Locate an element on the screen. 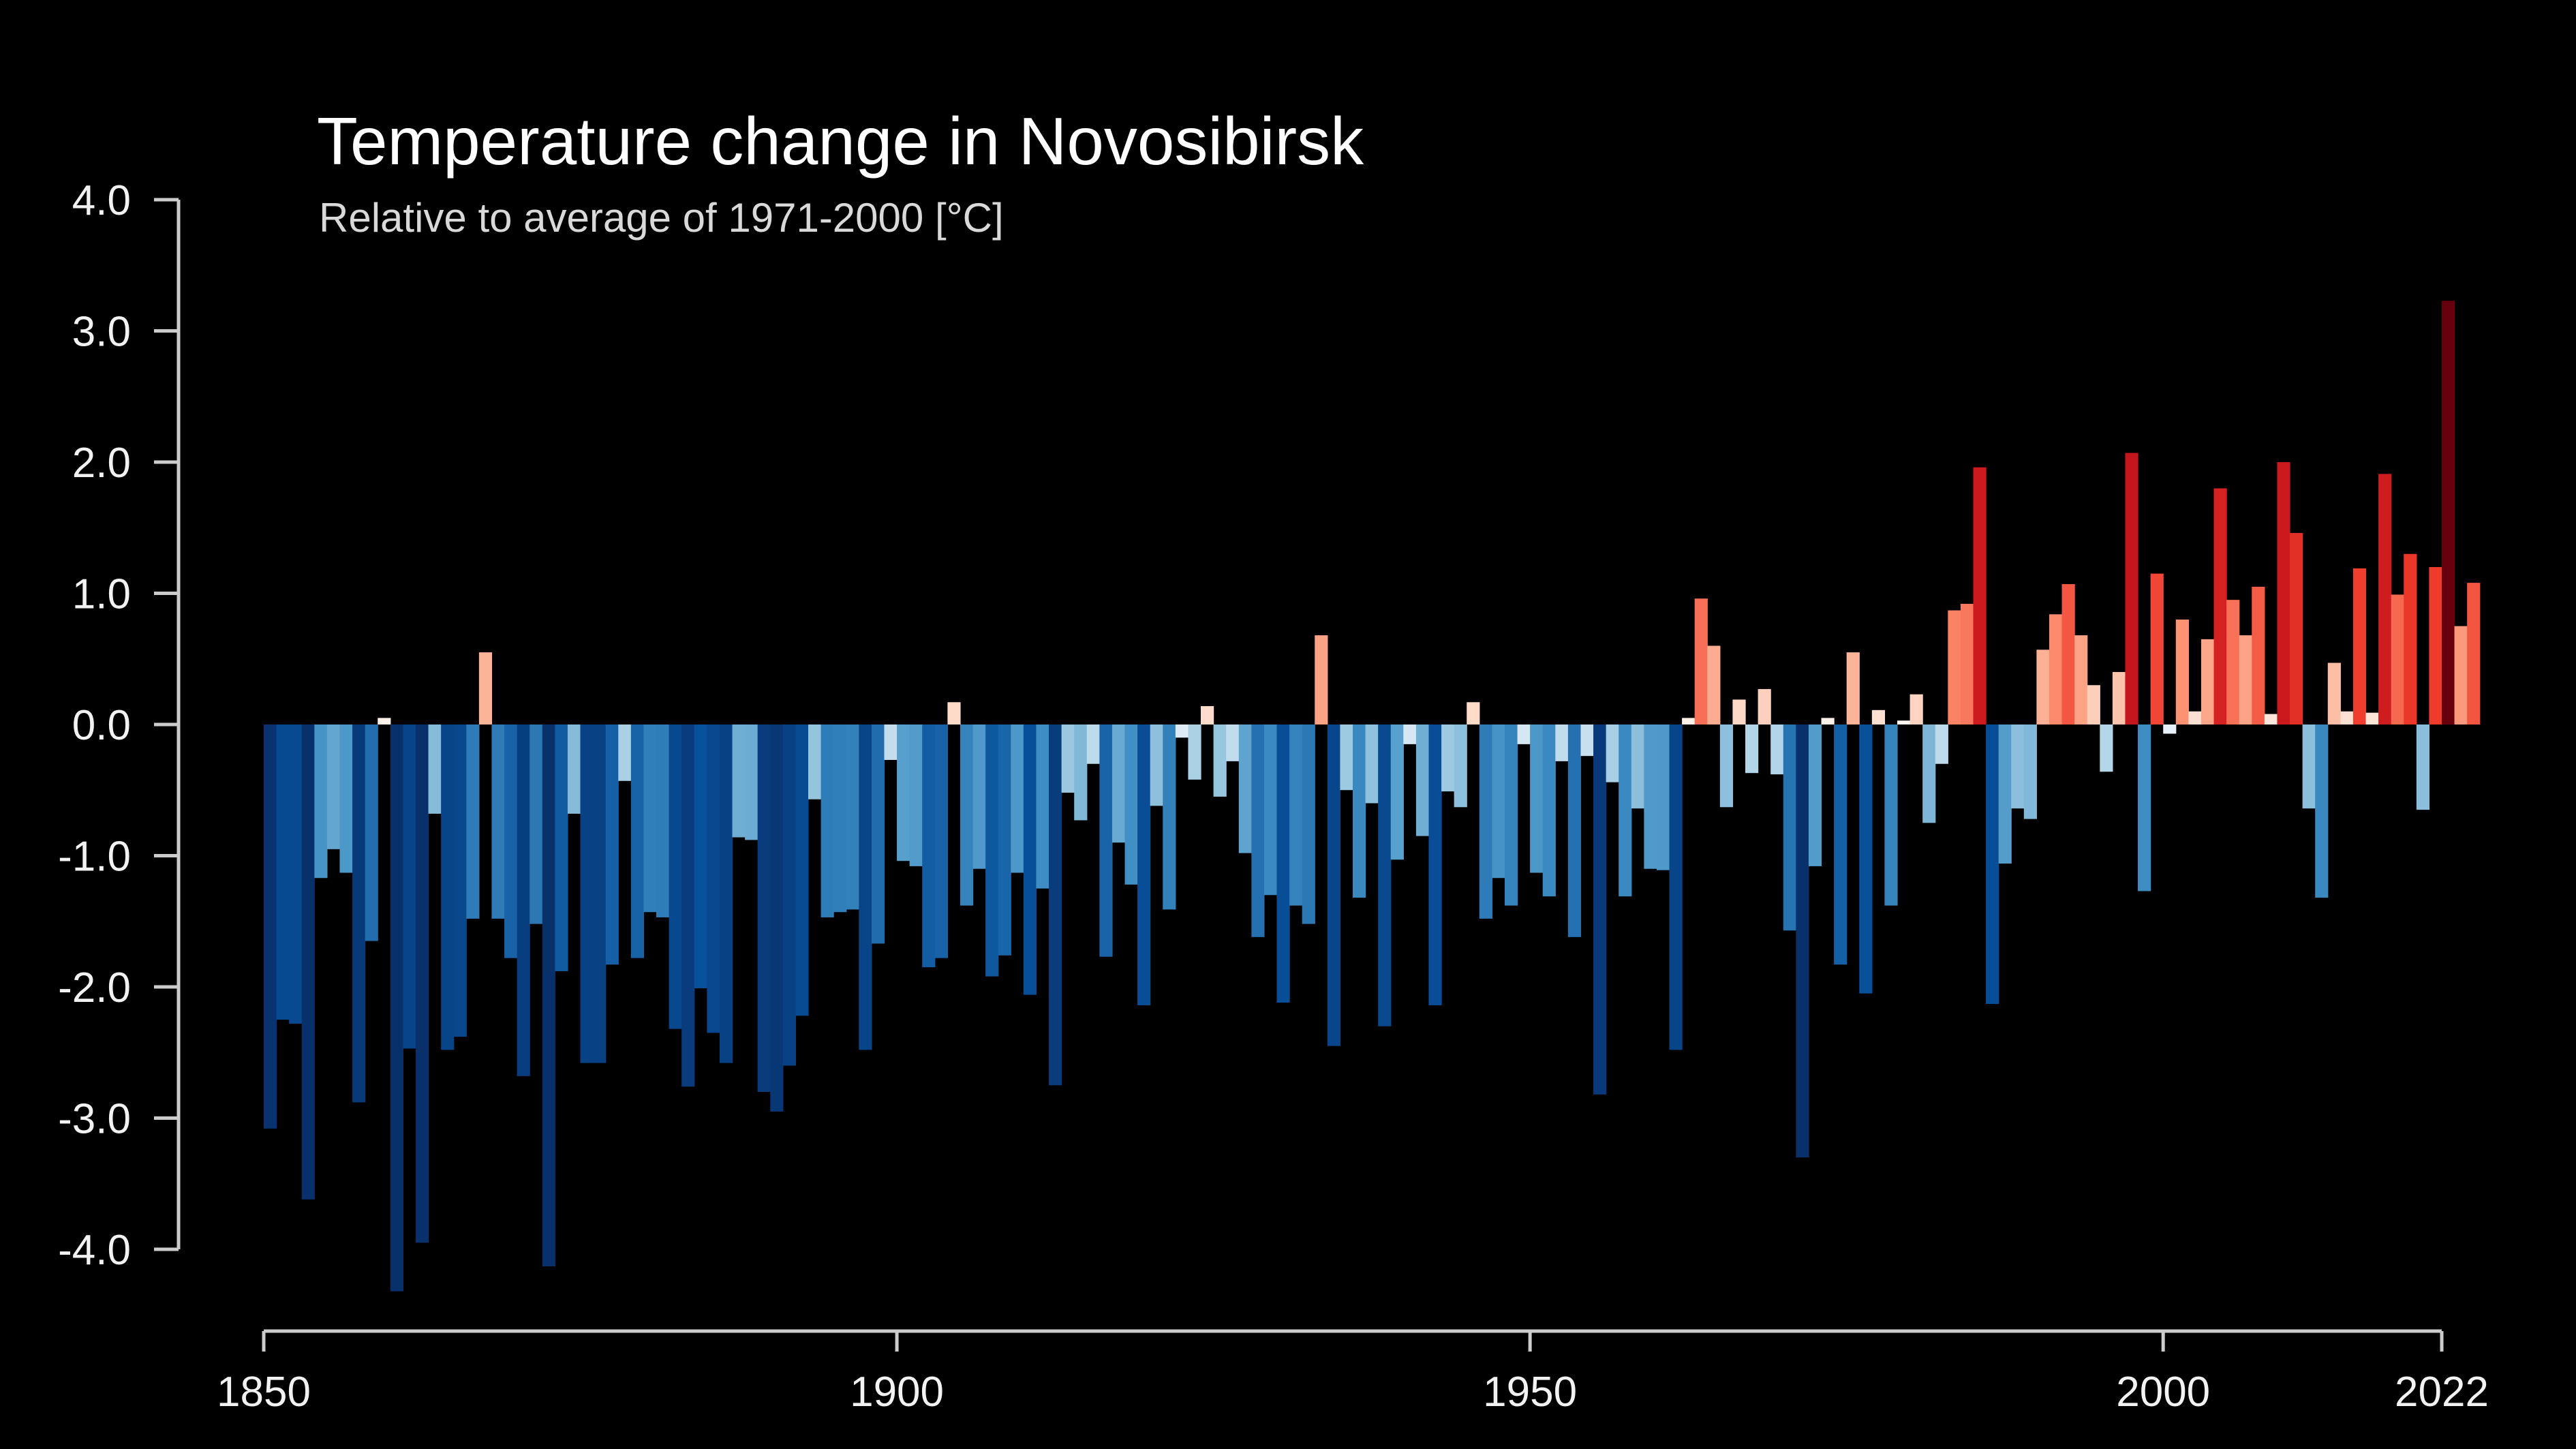  bar-1947 is located at coordinates (1498, 801).